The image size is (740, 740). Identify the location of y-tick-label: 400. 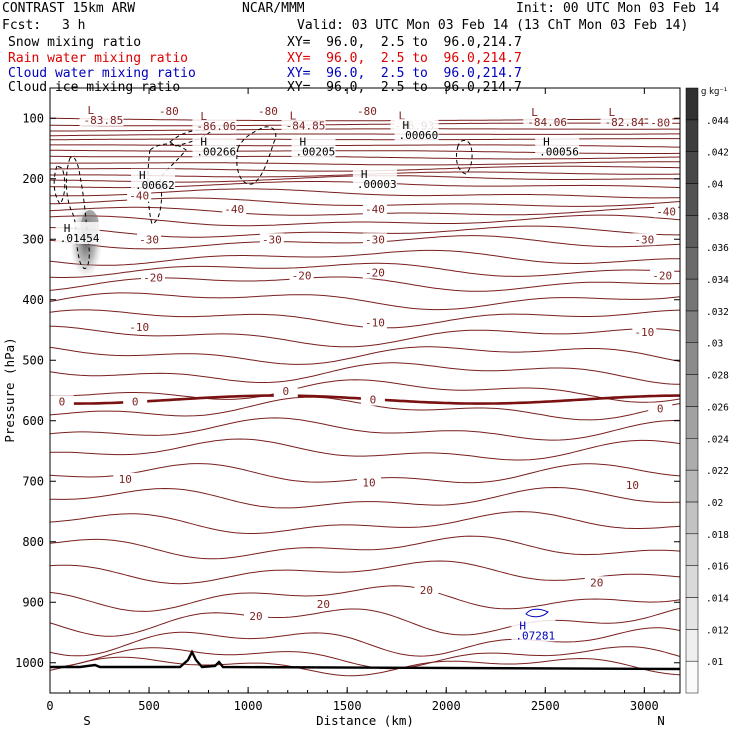
(33, 300).